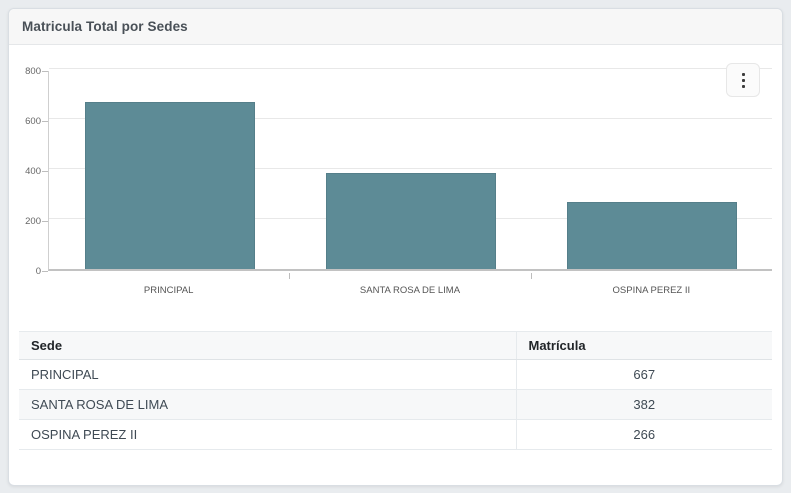  Describe the element at coordinates (743, 74) in the screenshot. I see `kebab-icon` at that location.